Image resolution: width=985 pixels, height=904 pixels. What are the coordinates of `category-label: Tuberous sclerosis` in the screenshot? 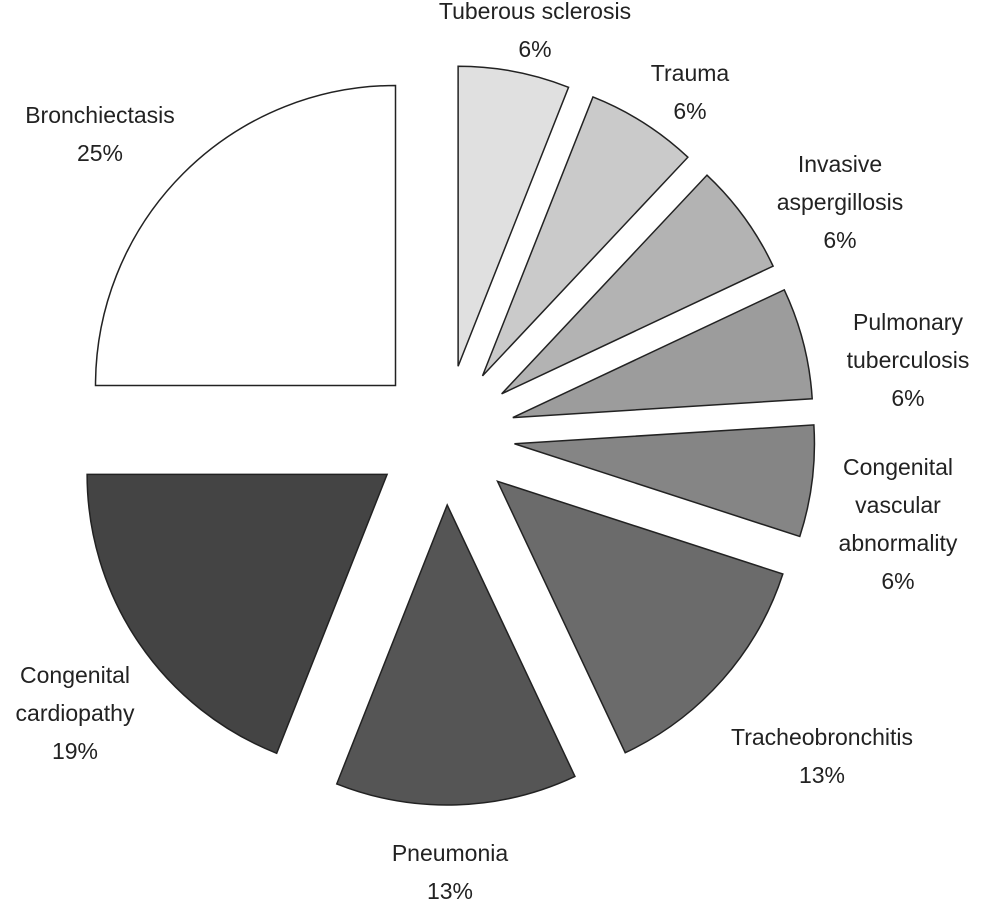 It's located at (535, 12).